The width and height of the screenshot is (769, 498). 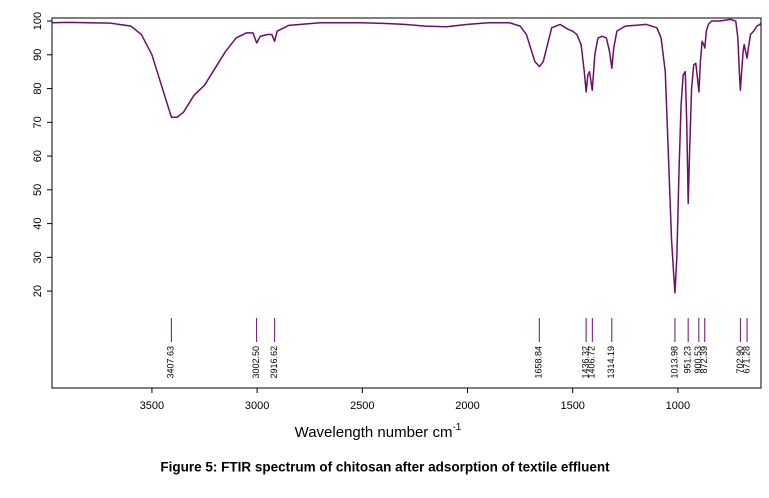 I want to click on x-tick-label: 3500, so click(x=152, y=406).